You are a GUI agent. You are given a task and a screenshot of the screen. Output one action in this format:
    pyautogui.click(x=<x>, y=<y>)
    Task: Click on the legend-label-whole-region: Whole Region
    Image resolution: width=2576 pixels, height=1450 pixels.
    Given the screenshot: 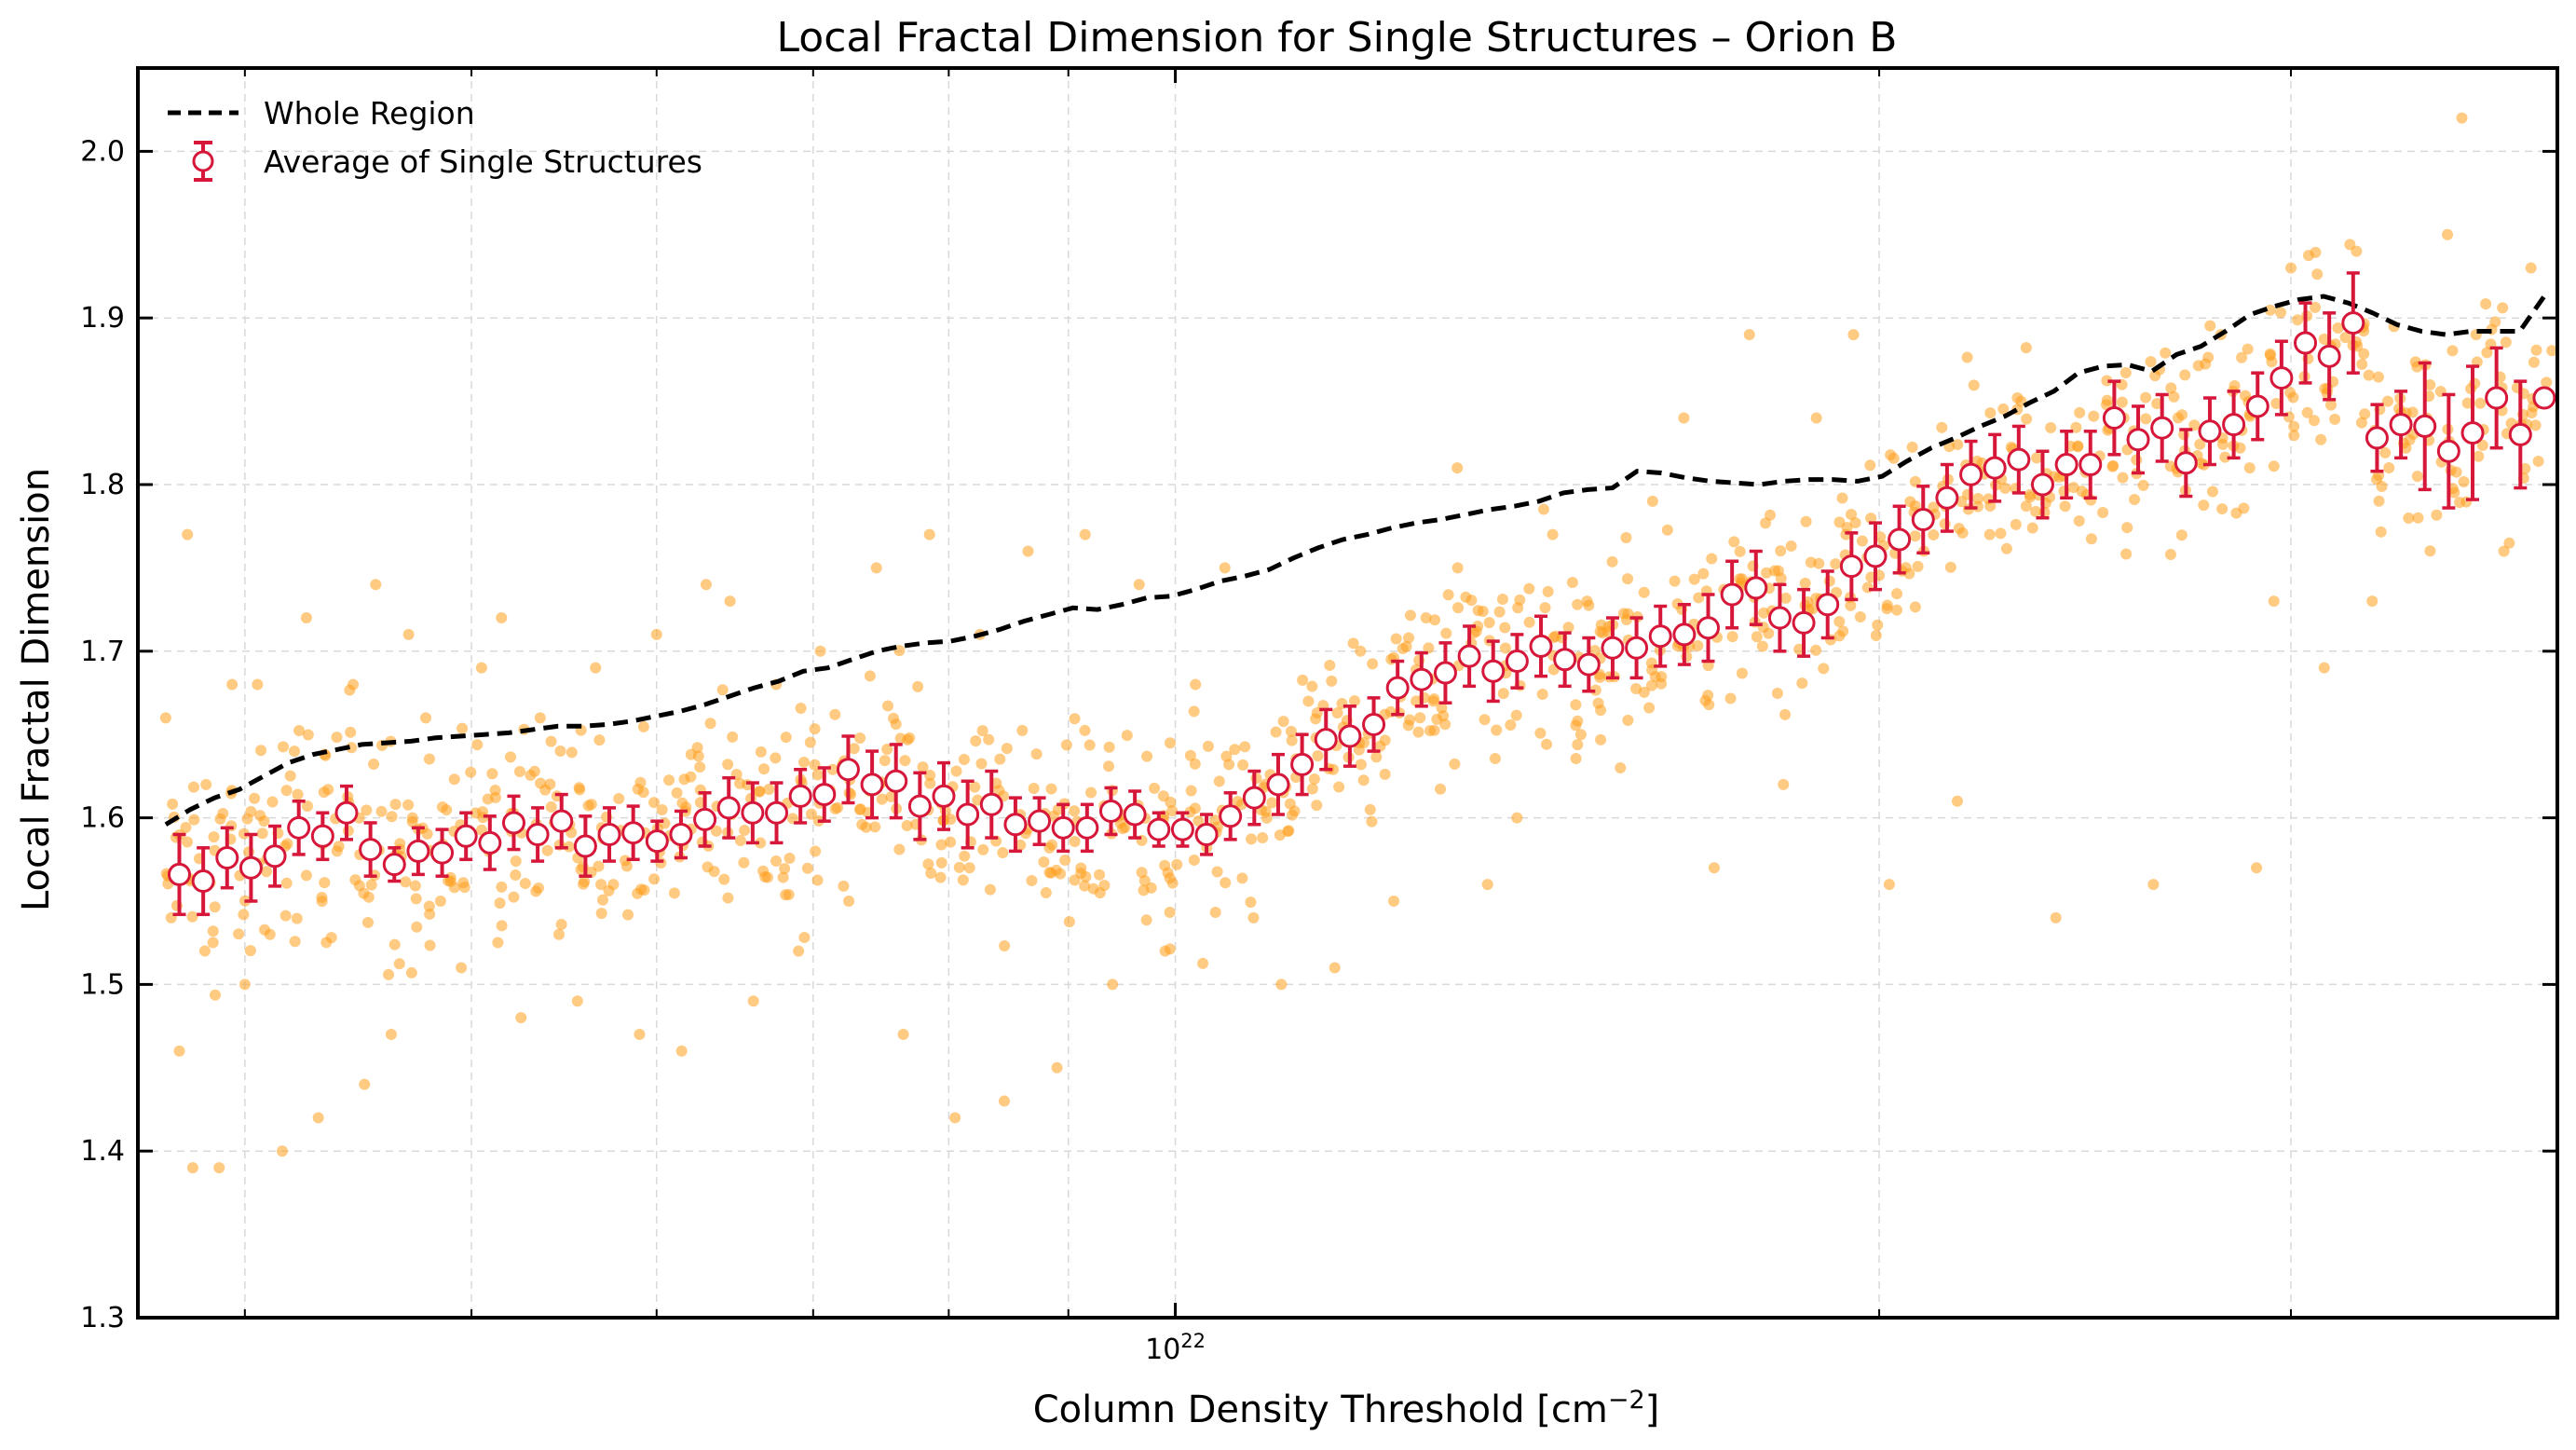 What is the action you would take?
    pyautogui.click(x=369, y=113)
    